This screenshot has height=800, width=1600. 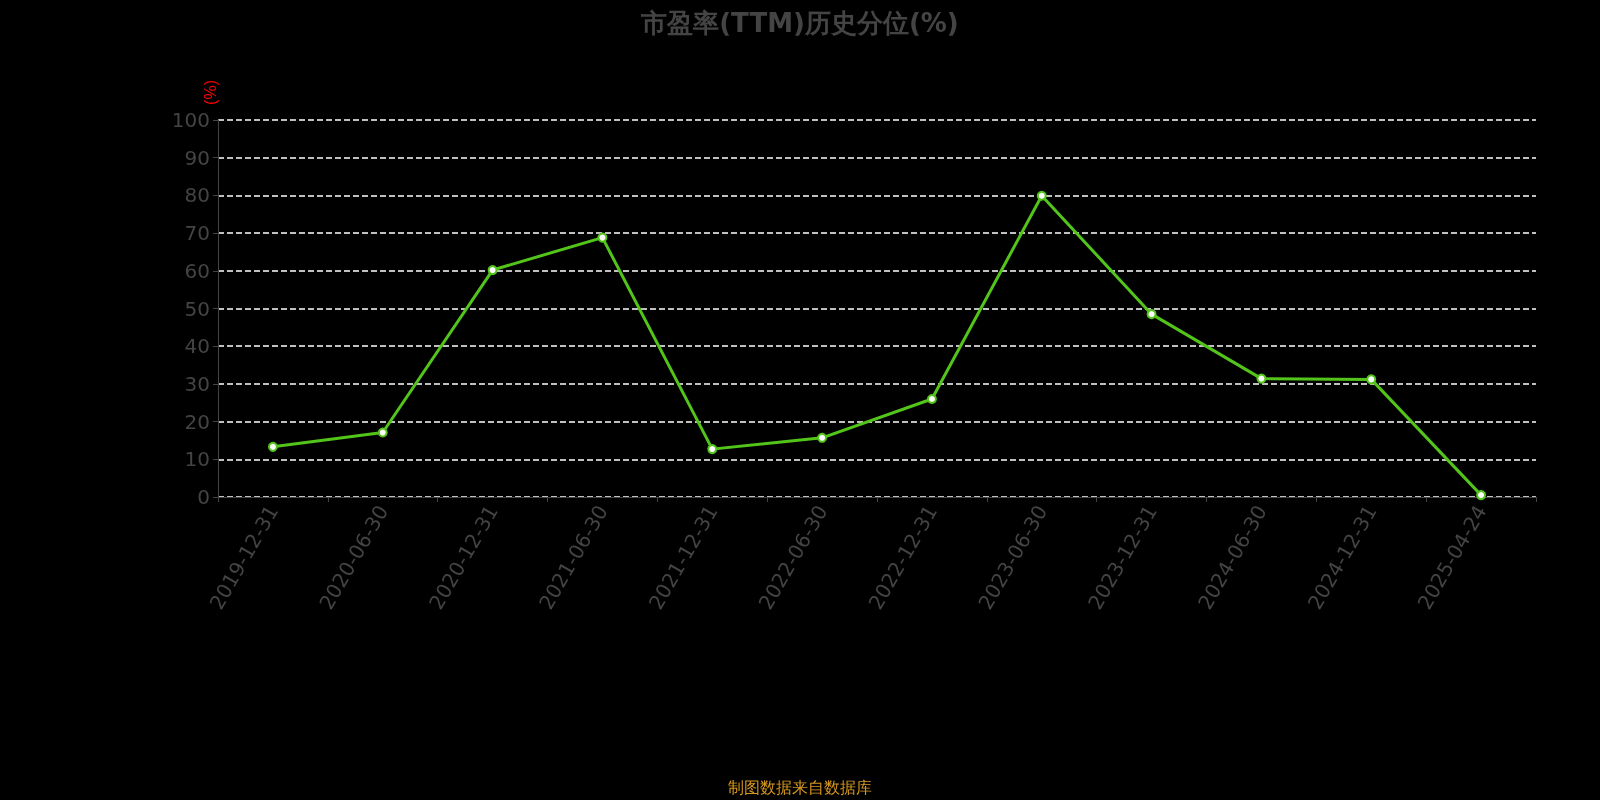 What do you see at coordinates (197, 383) in the screenshot?
I see `y-tick-label: 30` at bounding box center [197, 383].